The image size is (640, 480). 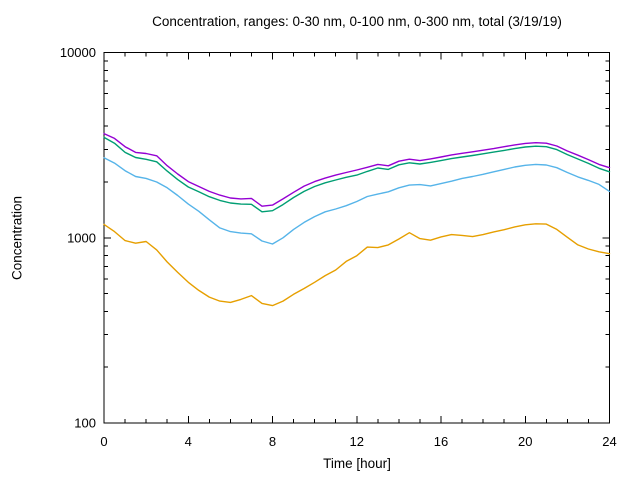 What do you see at coordinates (357, 169) in the screenshot?
I see `series-line-total` at bounding box center [357, 169].